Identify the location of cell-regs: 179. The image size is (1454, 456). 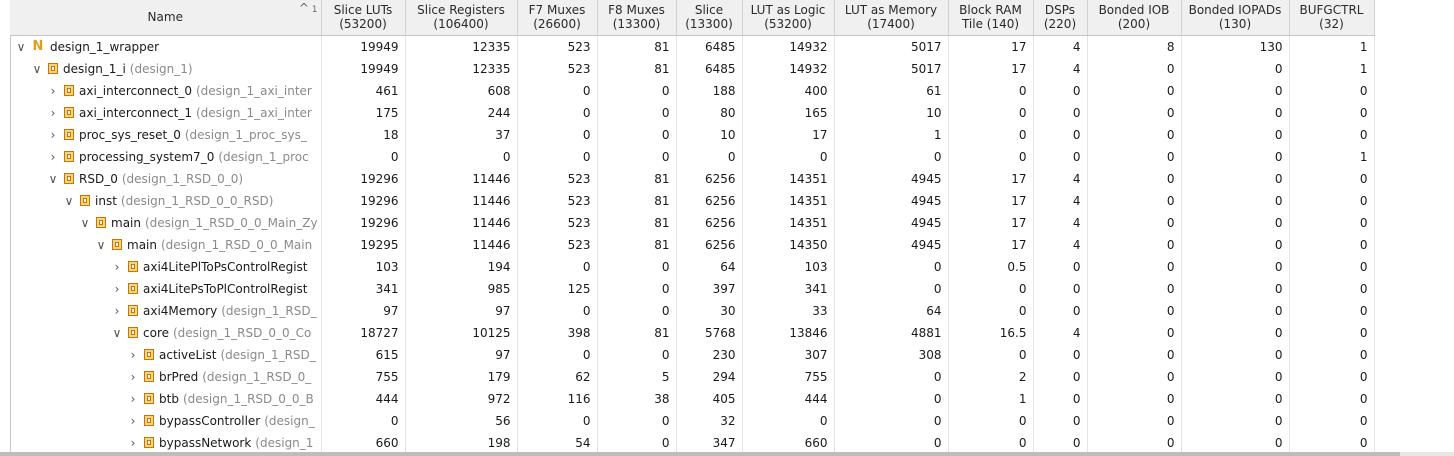
(461, 376).